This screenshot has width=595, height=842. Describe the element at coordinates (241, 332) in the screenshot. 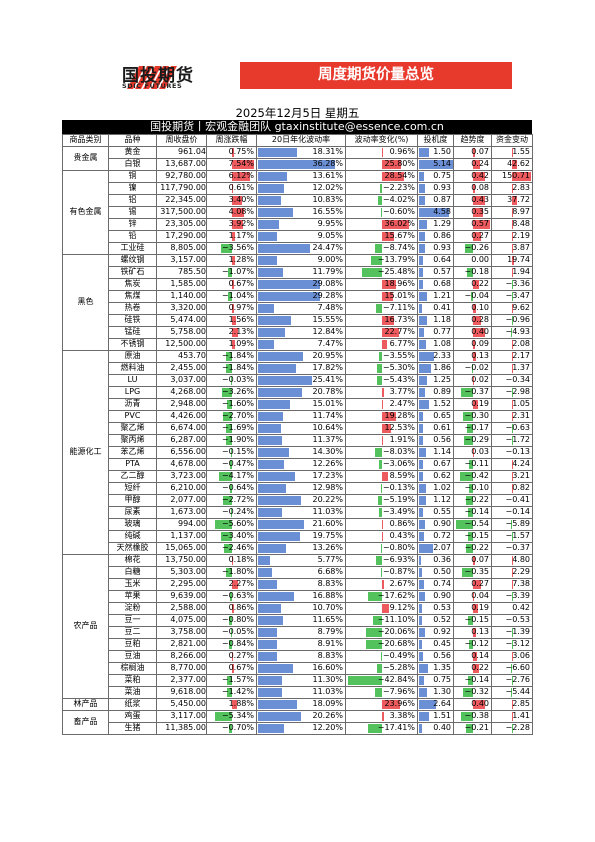

I see `chg-value: 2.13%` at that location.